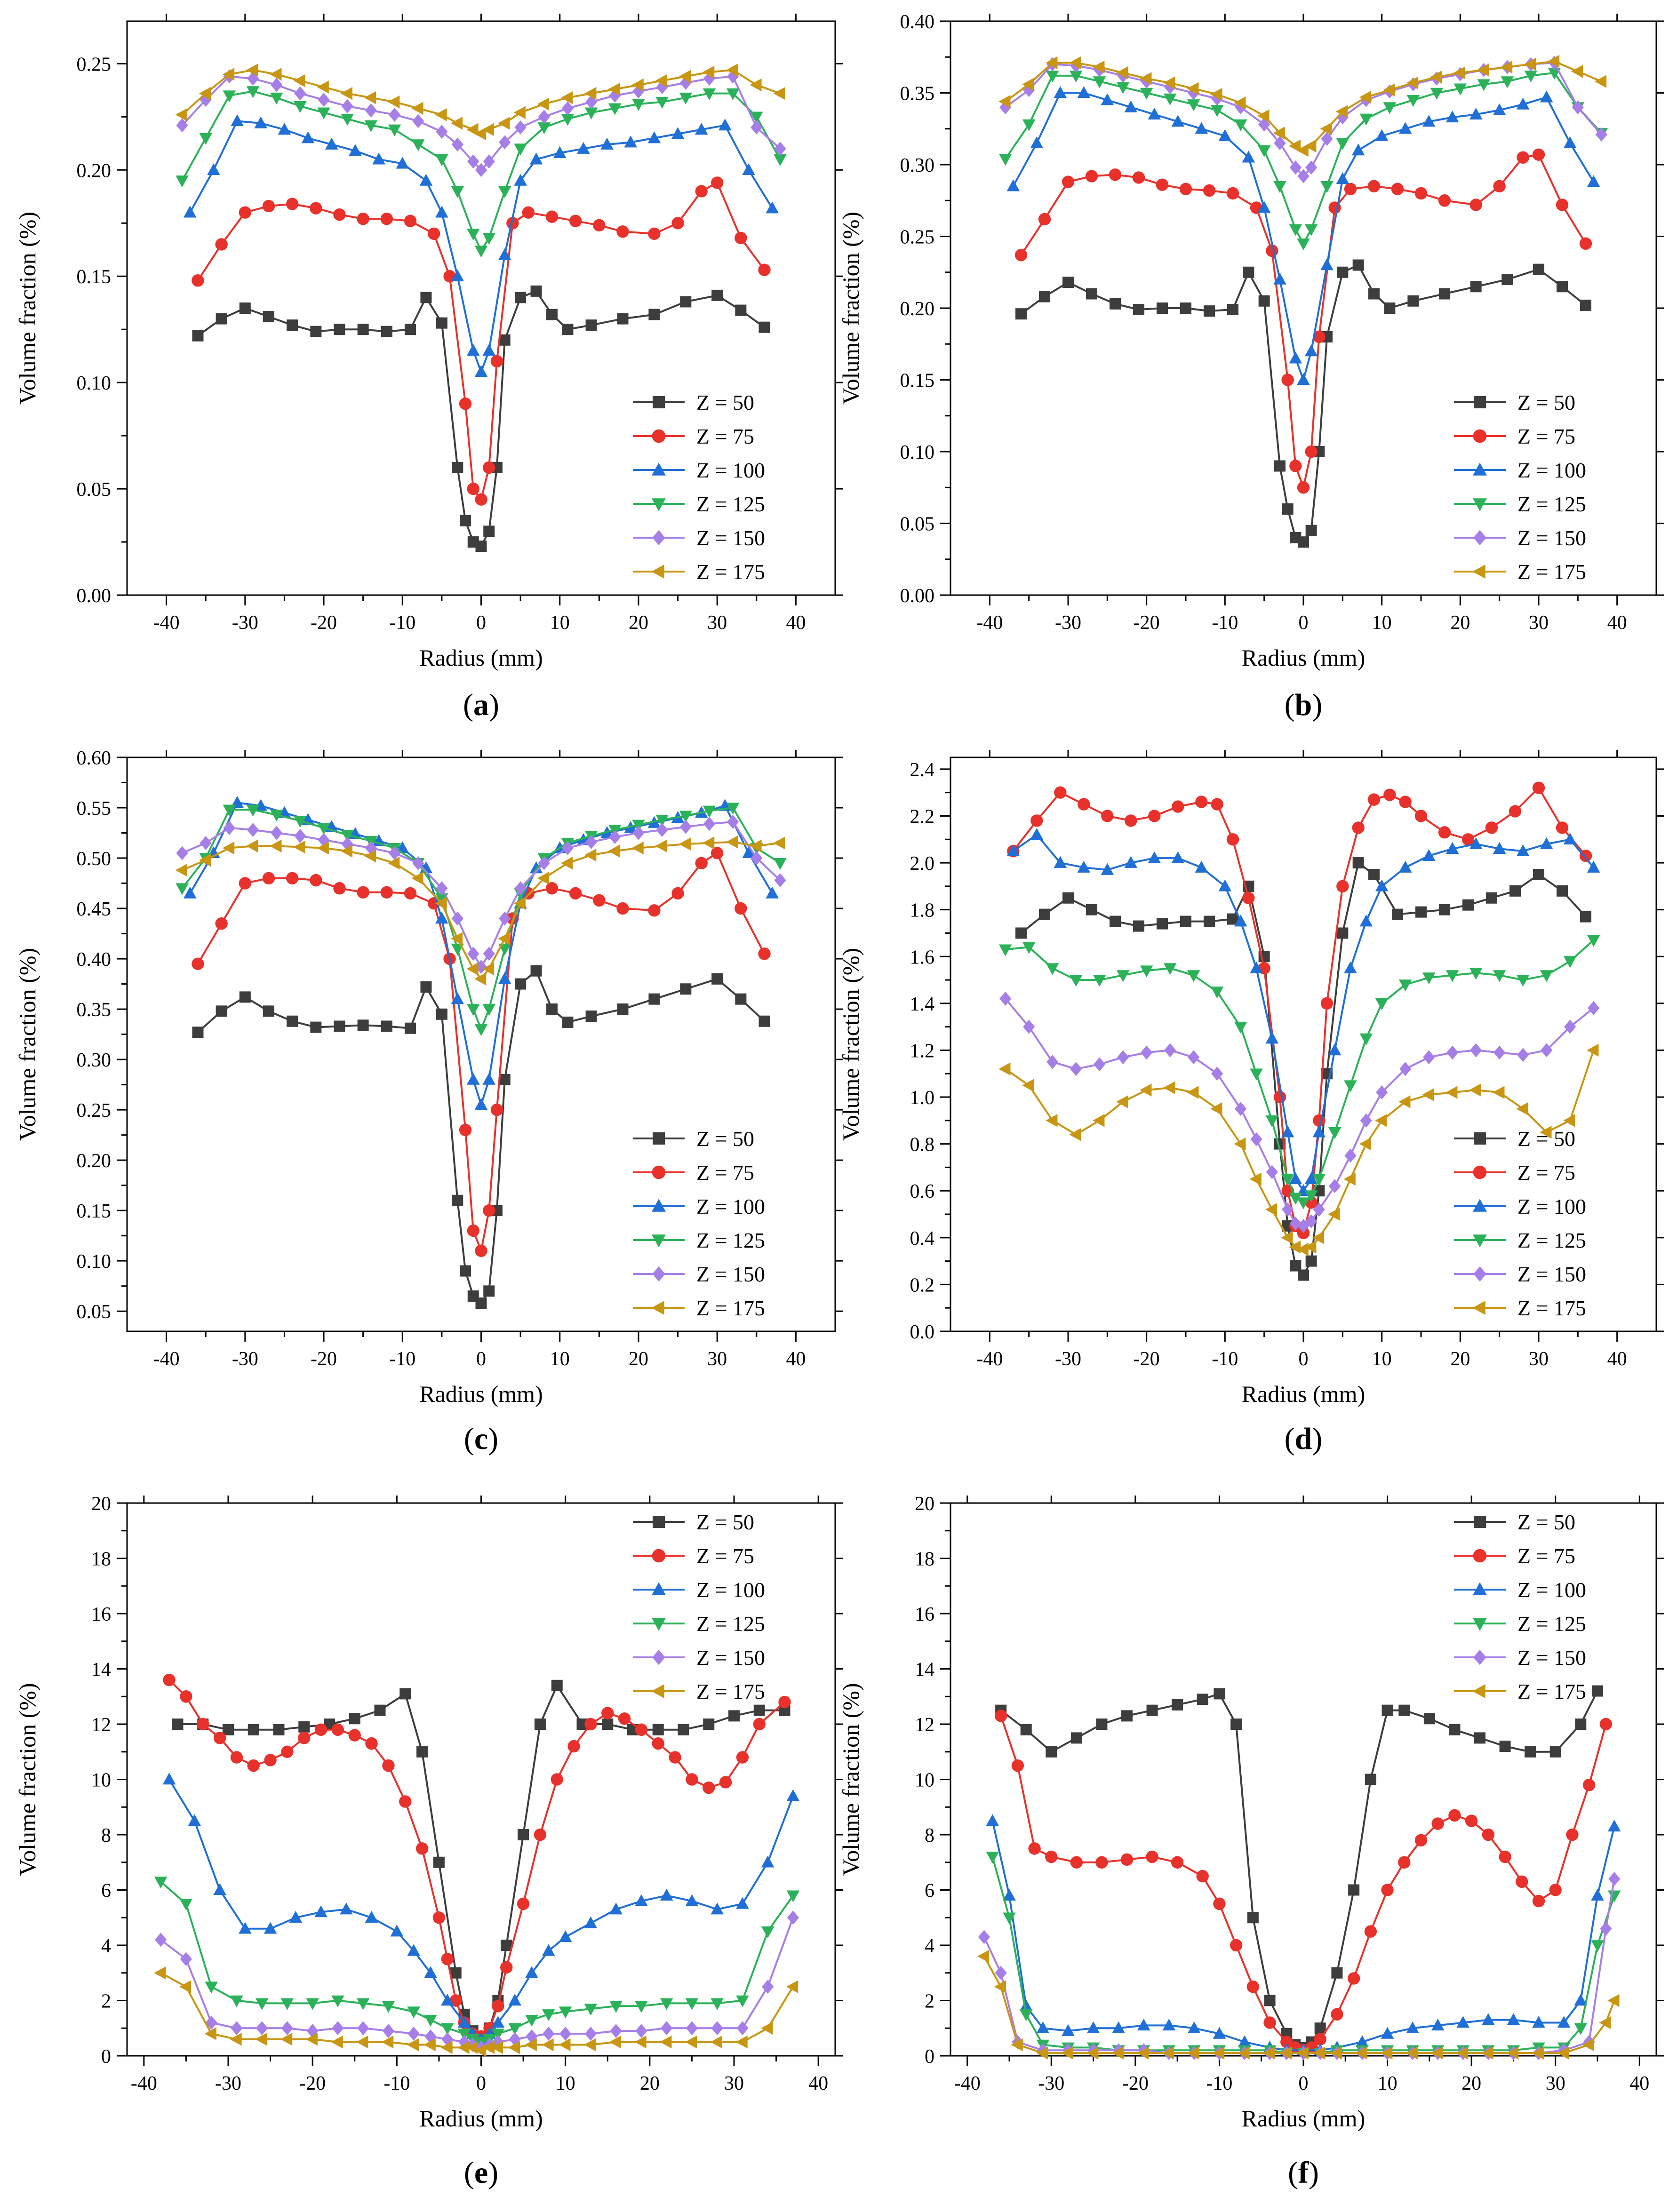 The image size is (1677, 2212). Describe the element at coordinates (481, 2083) in the screenshot. I see `panel-e-x-tick-label: 0` at that location.